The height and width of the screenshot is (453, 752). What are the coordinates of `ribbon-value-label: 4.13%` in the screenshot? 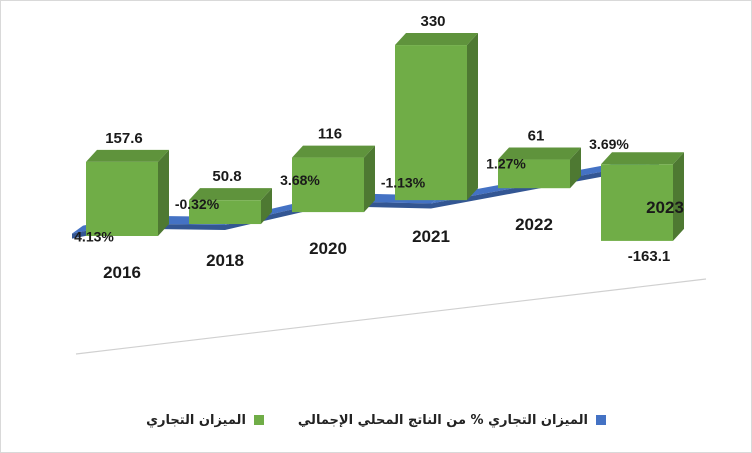 It's located at (94, 237).